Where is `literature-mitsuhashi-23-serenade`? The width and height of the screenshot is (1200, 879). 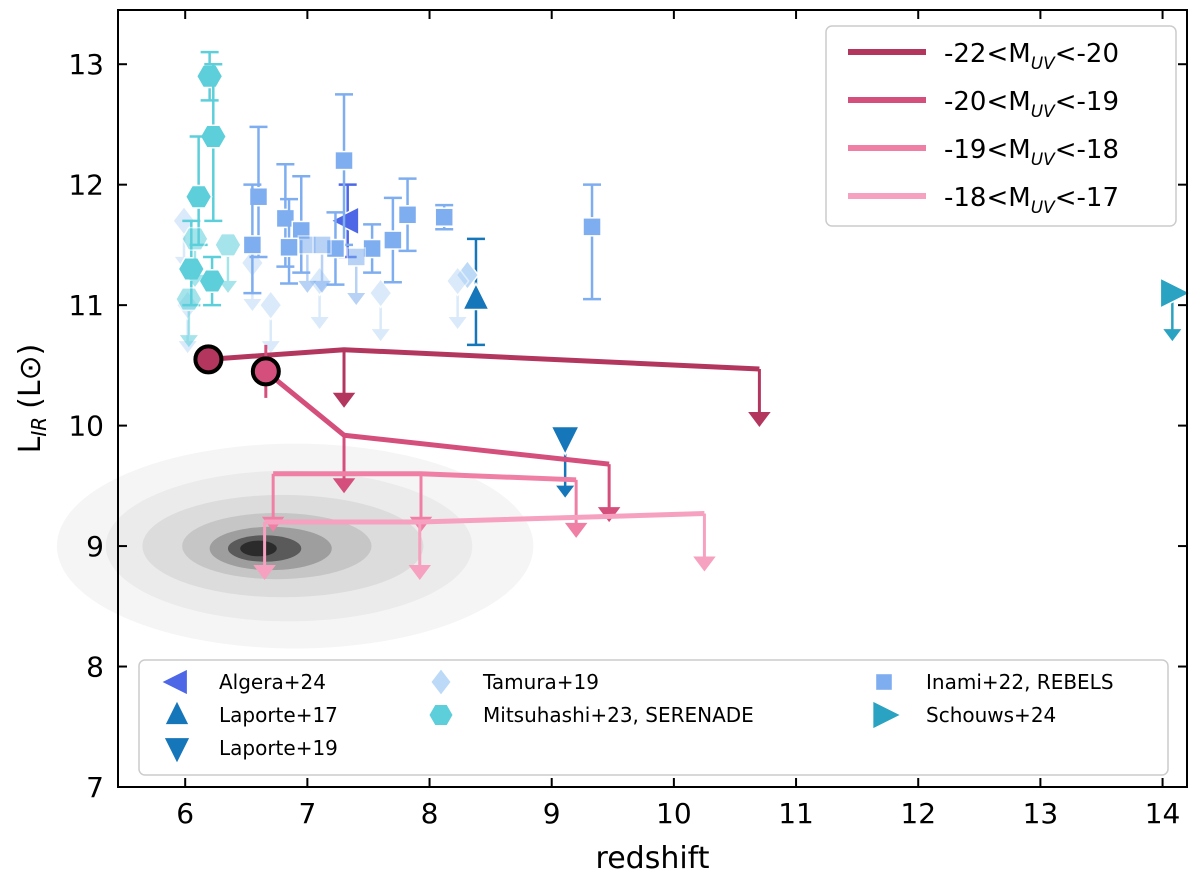 literature-mitsuhashi-23-serenade is located at coordinates (208, 199).